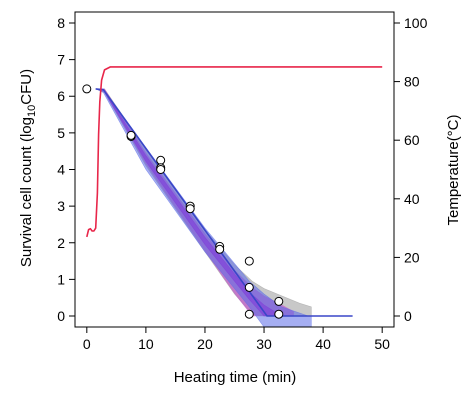 The image size is (474, 402). I want to click on y-axis-right-title: Temperature(°C), so click(453, 169).